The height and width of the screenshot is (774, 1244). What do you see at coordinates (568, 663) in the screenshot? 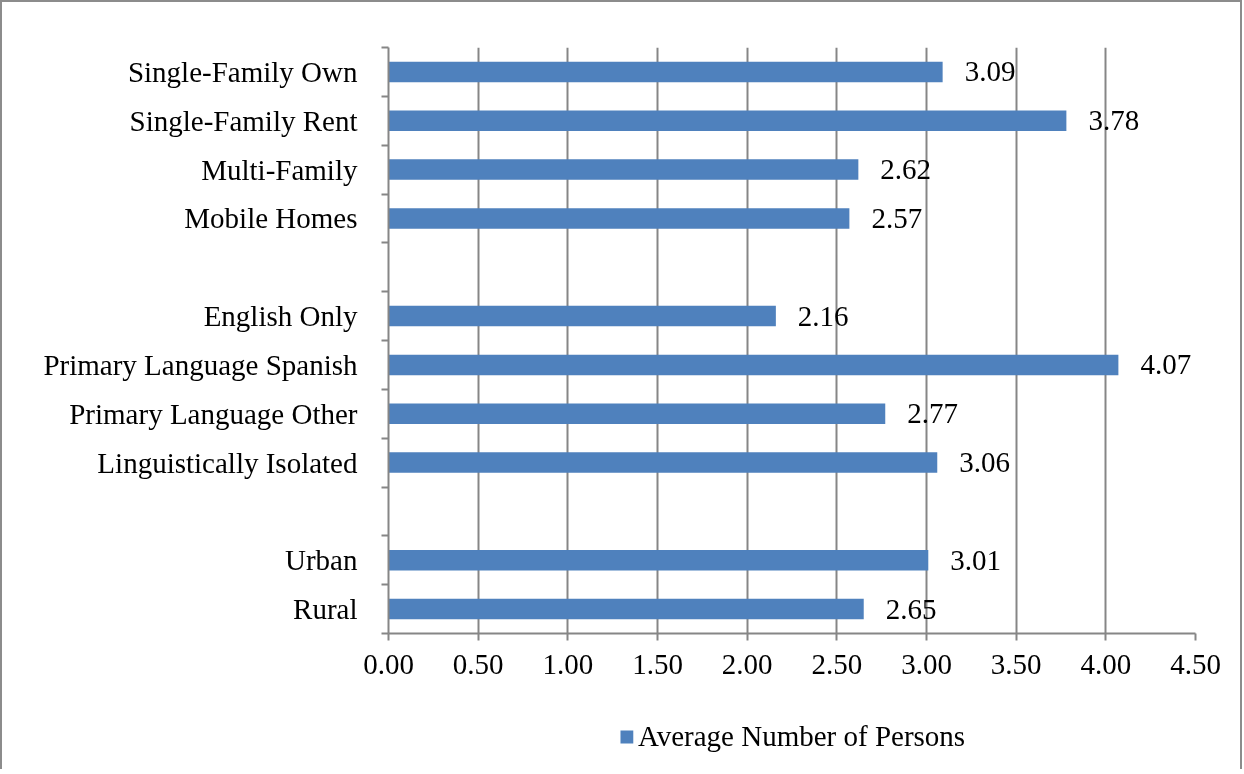
I see `x-tick-label: 1.00` at bounding box center [568, 663].